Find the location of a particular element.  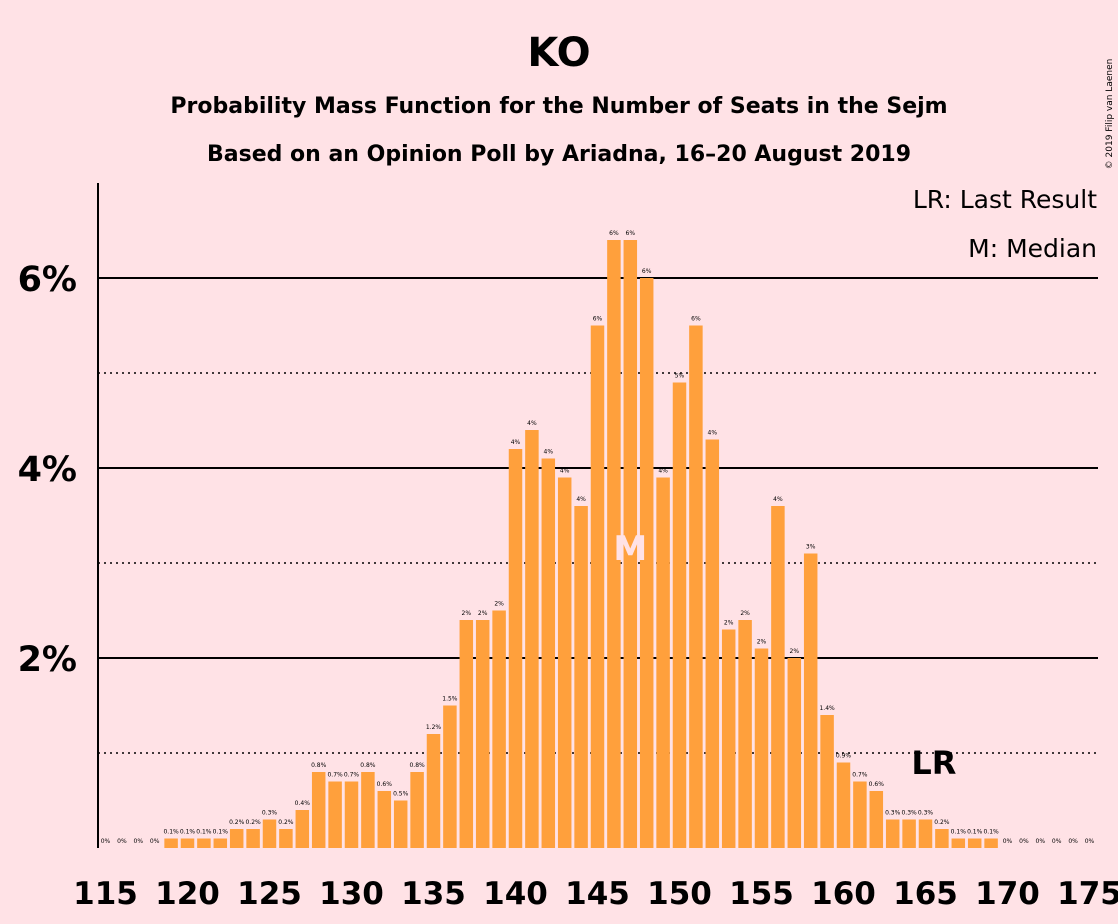

bar-label-166: 0.2% is located at coordinates (942, 822).